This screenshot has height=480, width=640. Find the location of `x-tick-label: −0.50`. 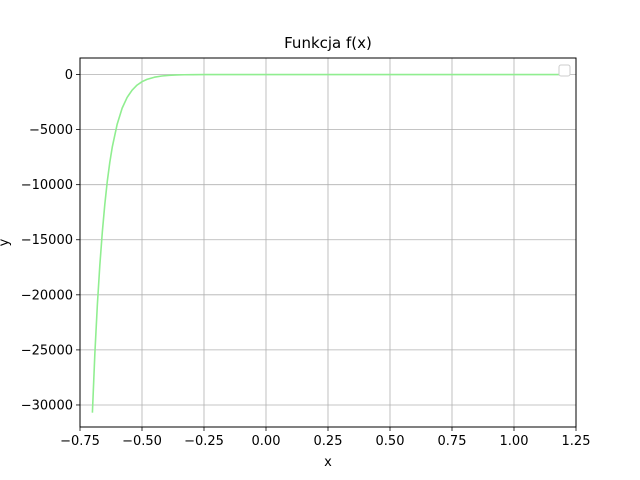

x-tick-label: −0.50 is located at coordinates (142, 441).